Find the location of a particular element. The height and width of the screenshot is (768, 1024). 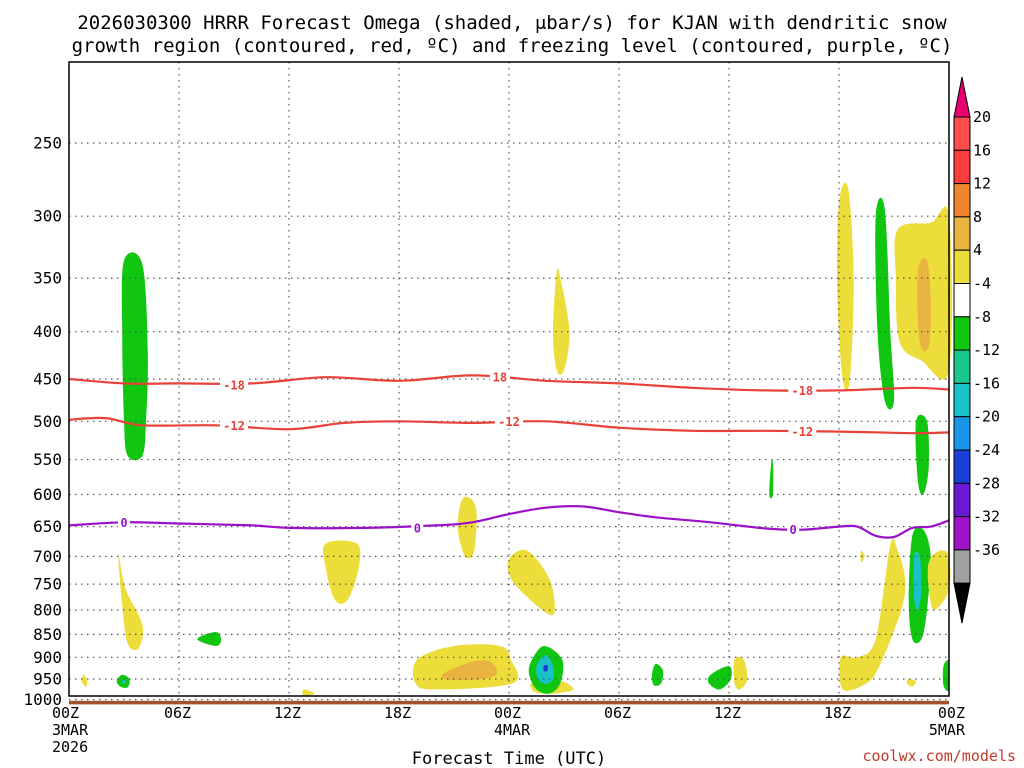

colorbar-label-13: -32 is located at coordinates (986, 517).